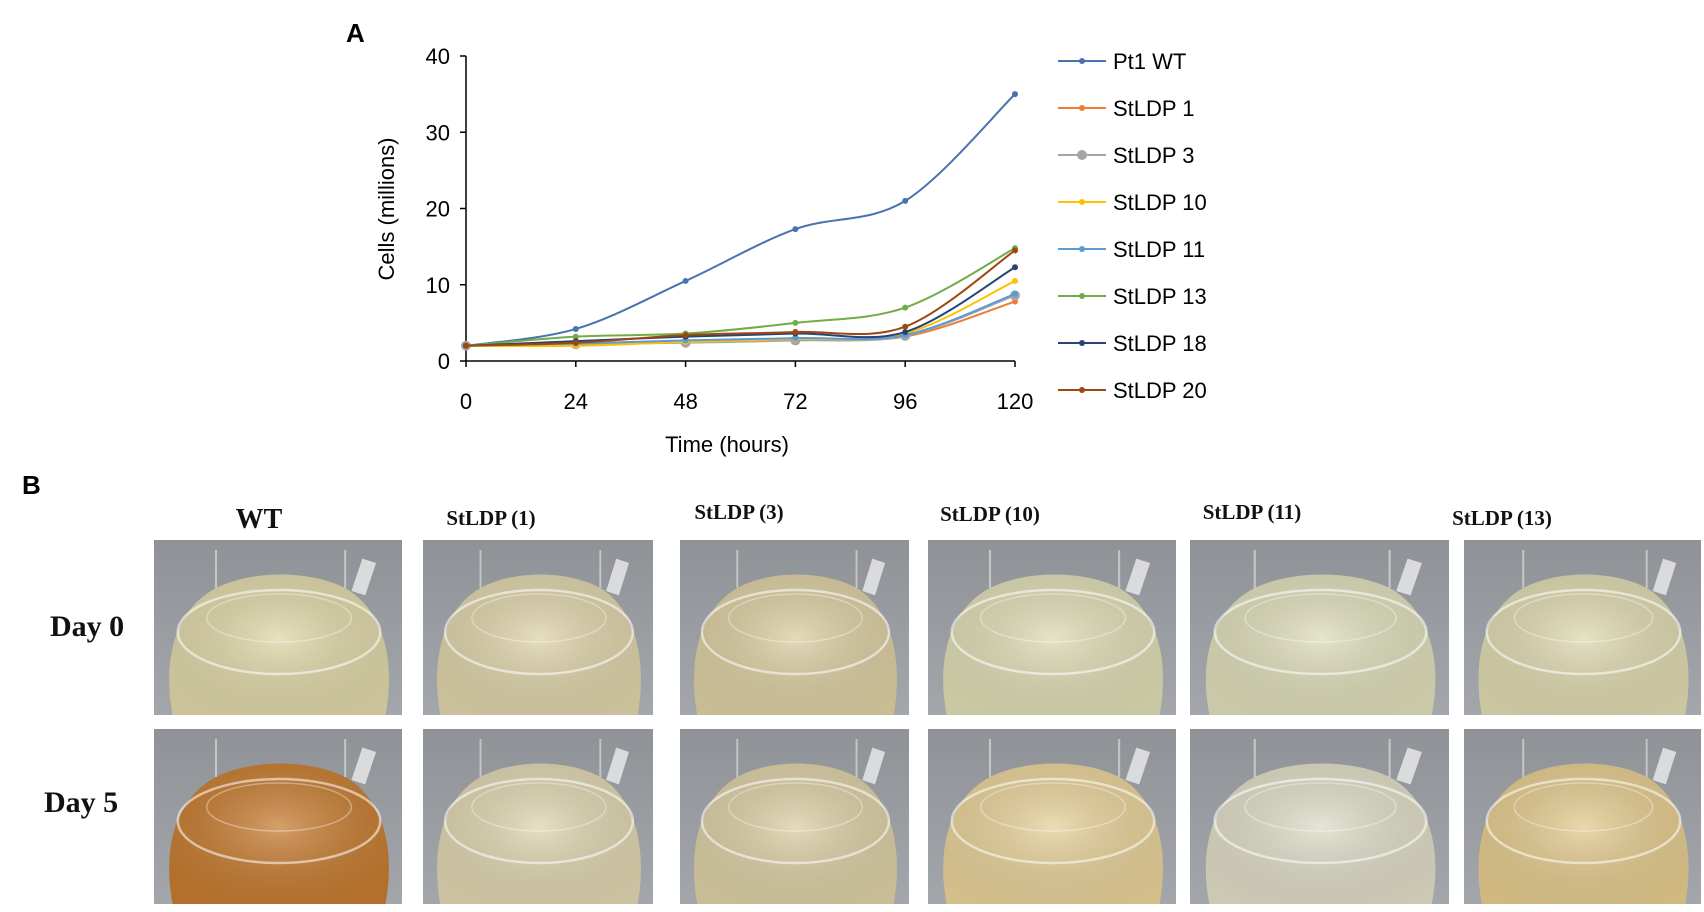  What do you see at coordinates (1502, 518) in the screenshot?
I see `column-header: StLDP (13)` at bounding box center [1502, 518].